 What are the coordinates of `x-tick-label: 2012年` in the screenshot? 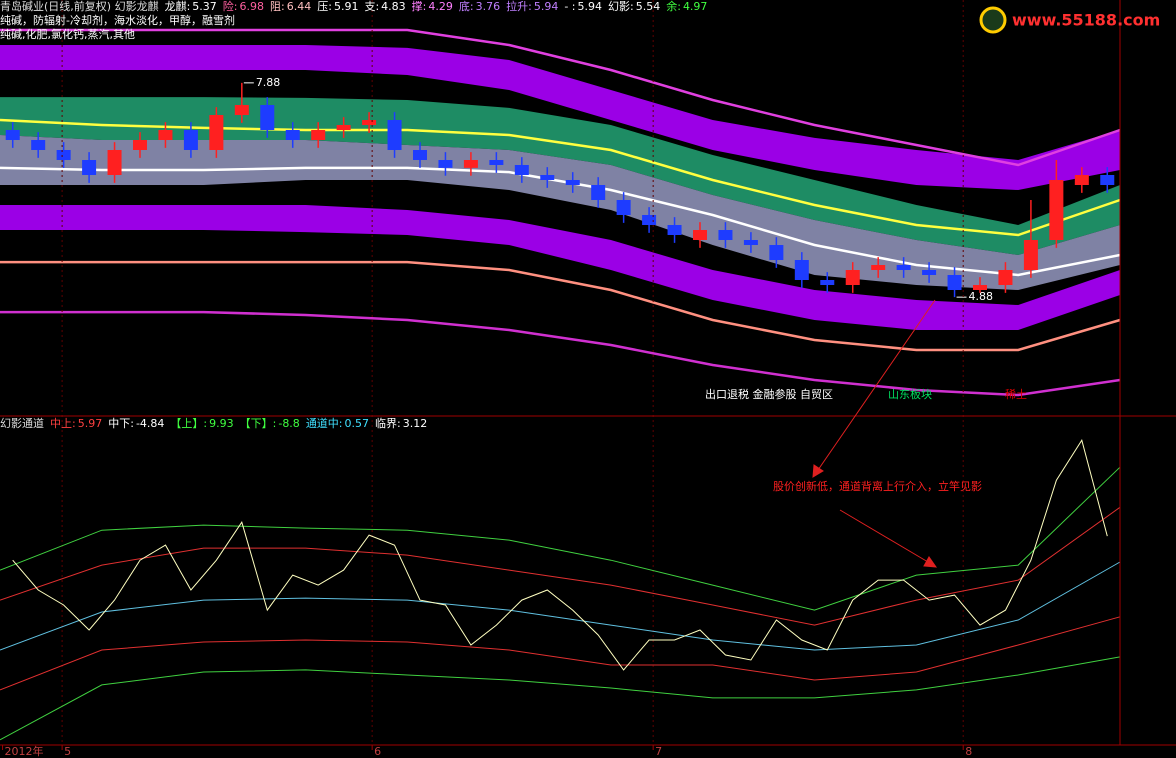 It's located at (24, 751).